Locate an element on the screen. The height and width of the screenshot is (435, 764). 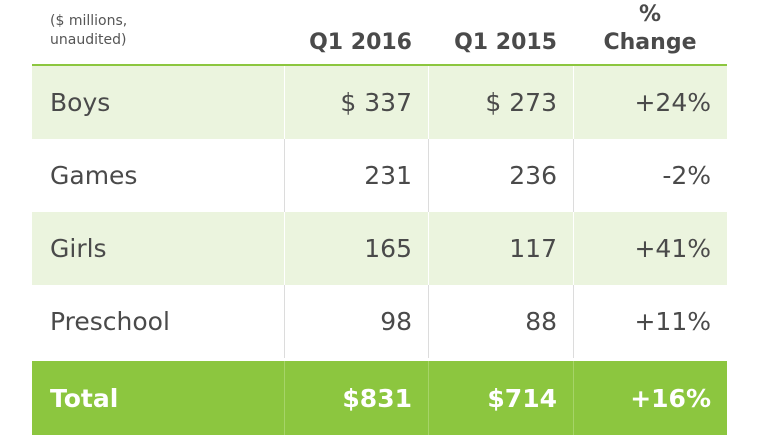
cell-change: +11% is located at coordinates (650, 321).